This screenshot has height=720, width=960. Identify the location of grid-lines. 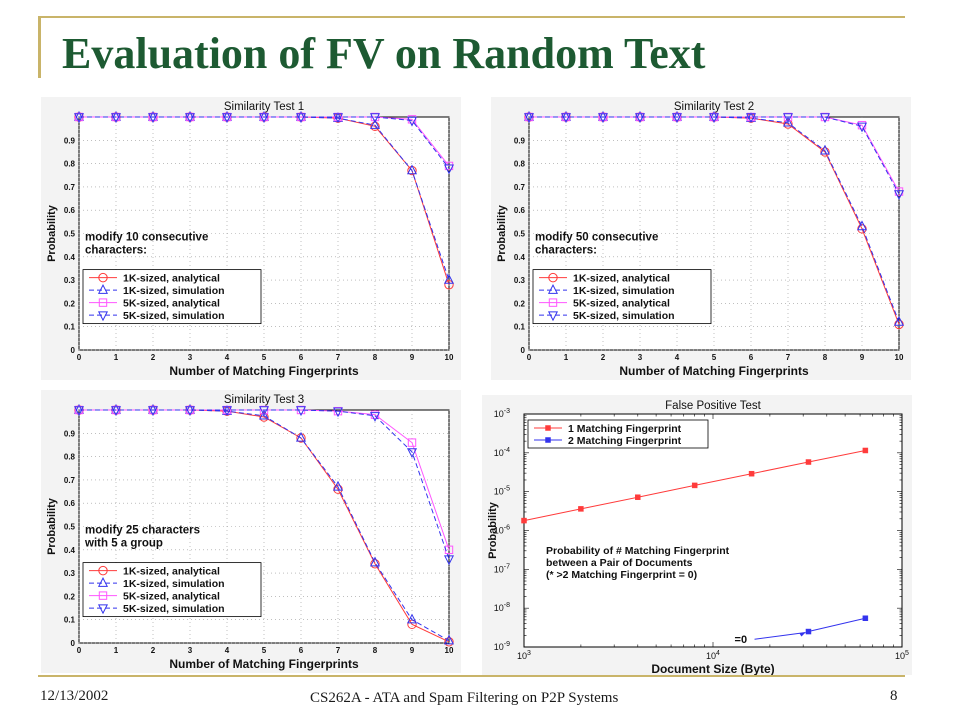
(264, 527).